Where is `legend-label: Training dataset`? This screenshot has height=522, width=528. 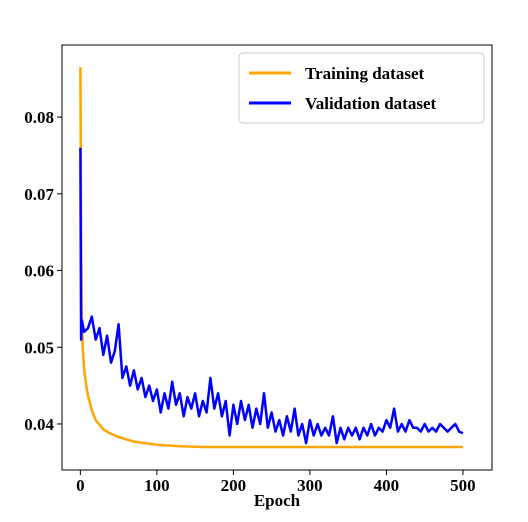
legend-label: Training dataset is located at coordinates (365, 73).